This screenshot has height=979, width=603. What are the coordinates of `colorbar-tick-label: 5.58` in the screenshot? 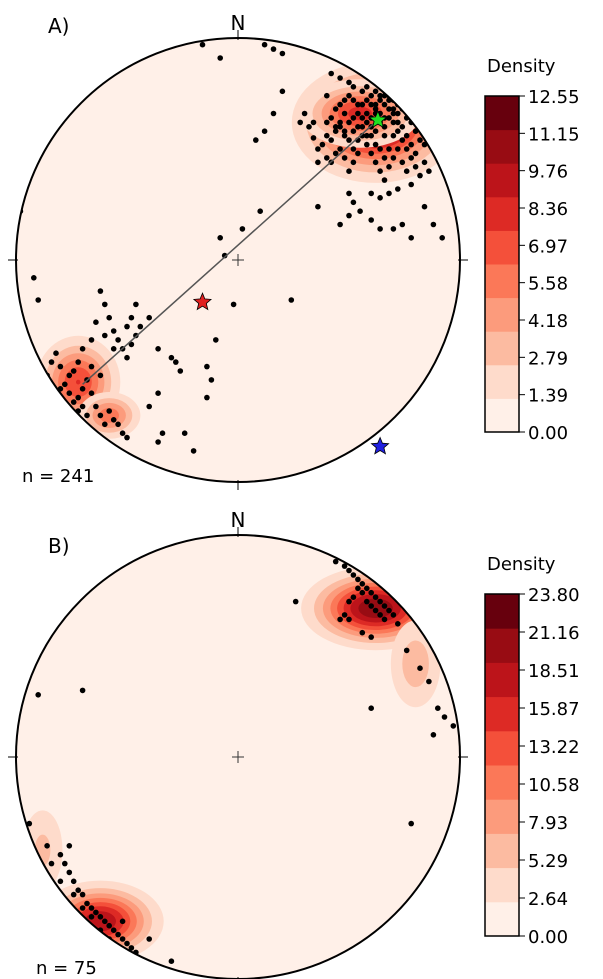 It's located at (548, 284).